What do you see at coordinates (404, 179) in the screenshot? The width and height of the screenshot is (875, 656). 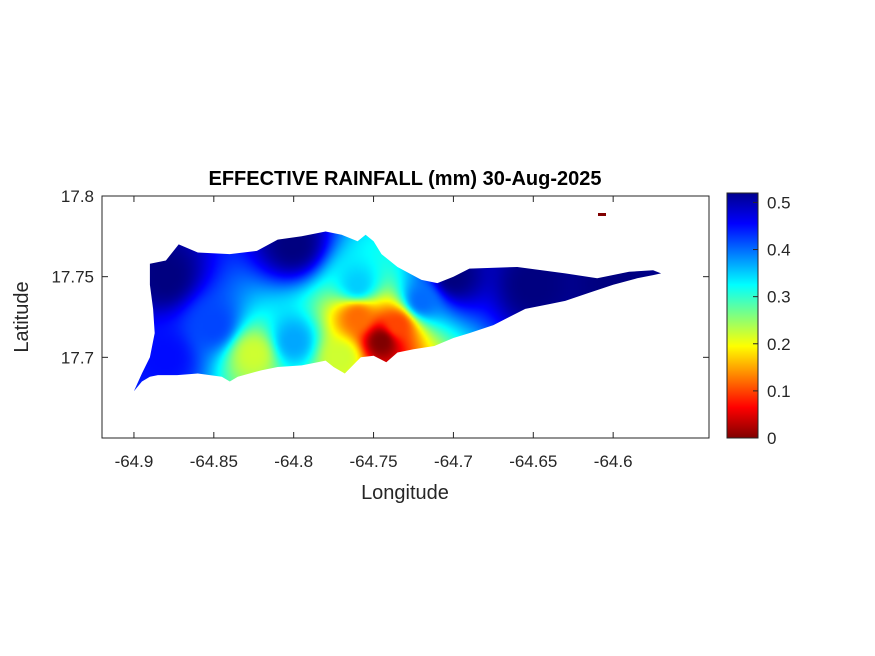 I see `chart-title: EFFECTIVE RAINFALL (mm) 30-Aug-2025` at bounding box center [404, 179].